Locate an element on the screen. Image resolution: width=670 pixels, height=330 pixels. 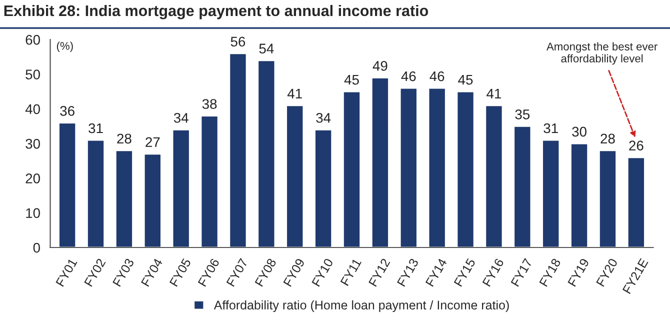
y-tick-label: 30 is located at coordinates (33, 143).